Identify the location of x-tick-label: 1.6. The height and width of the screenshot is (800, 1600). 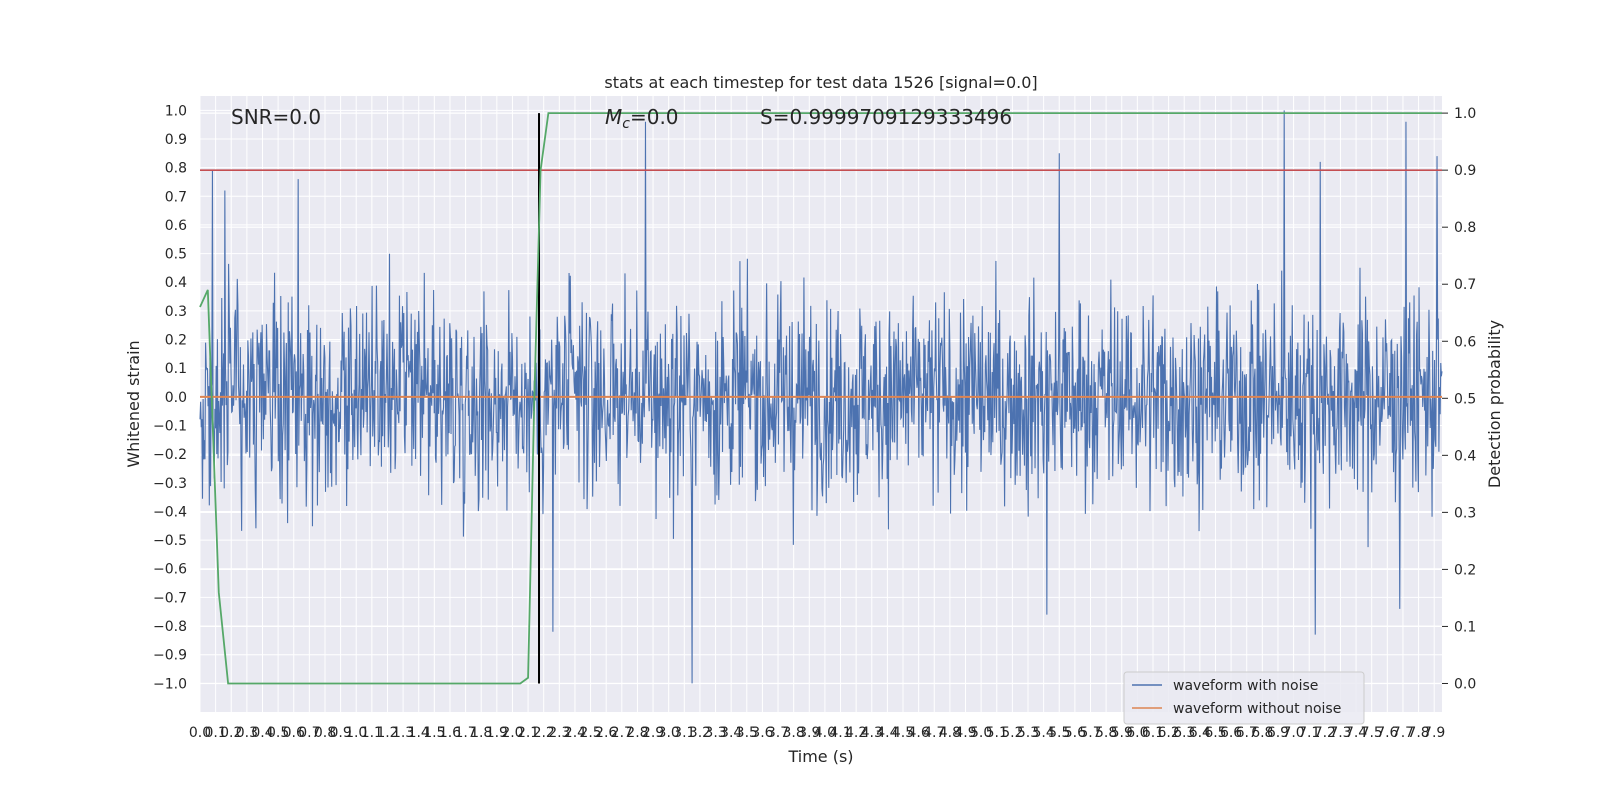
(450, 733).